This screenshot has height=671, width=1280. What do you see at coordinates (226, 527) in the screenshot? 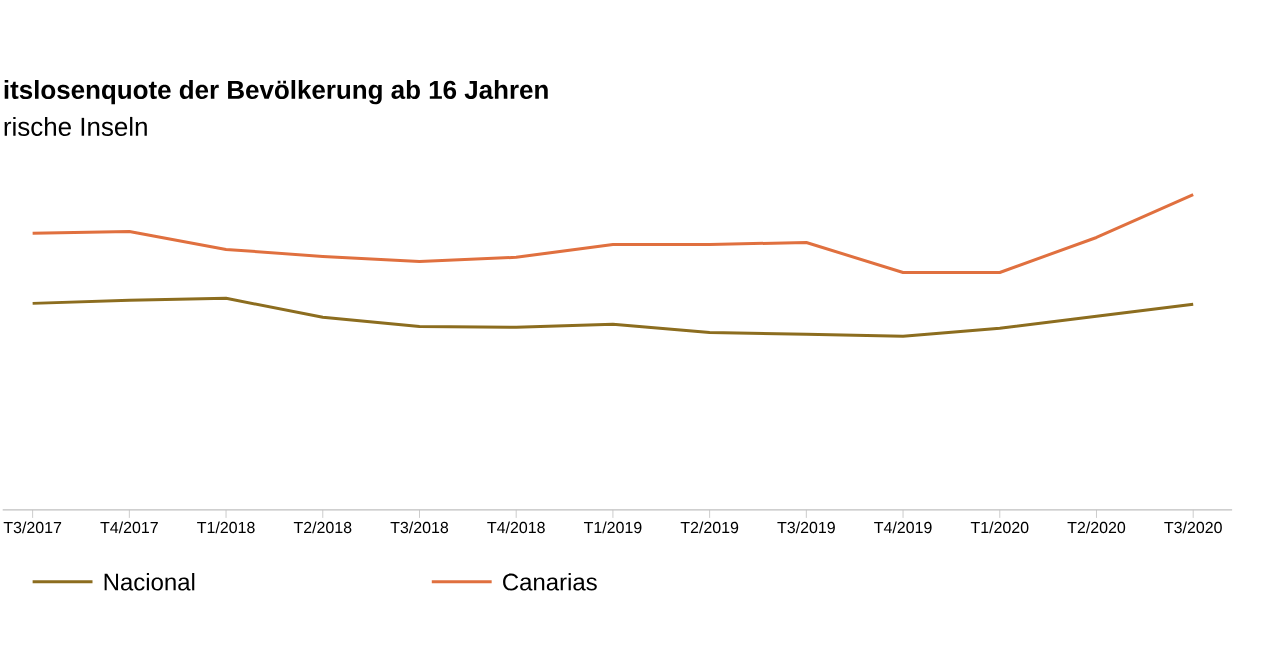
I see `x-tick-label: T1/2018` at bounding box center [226, 527].